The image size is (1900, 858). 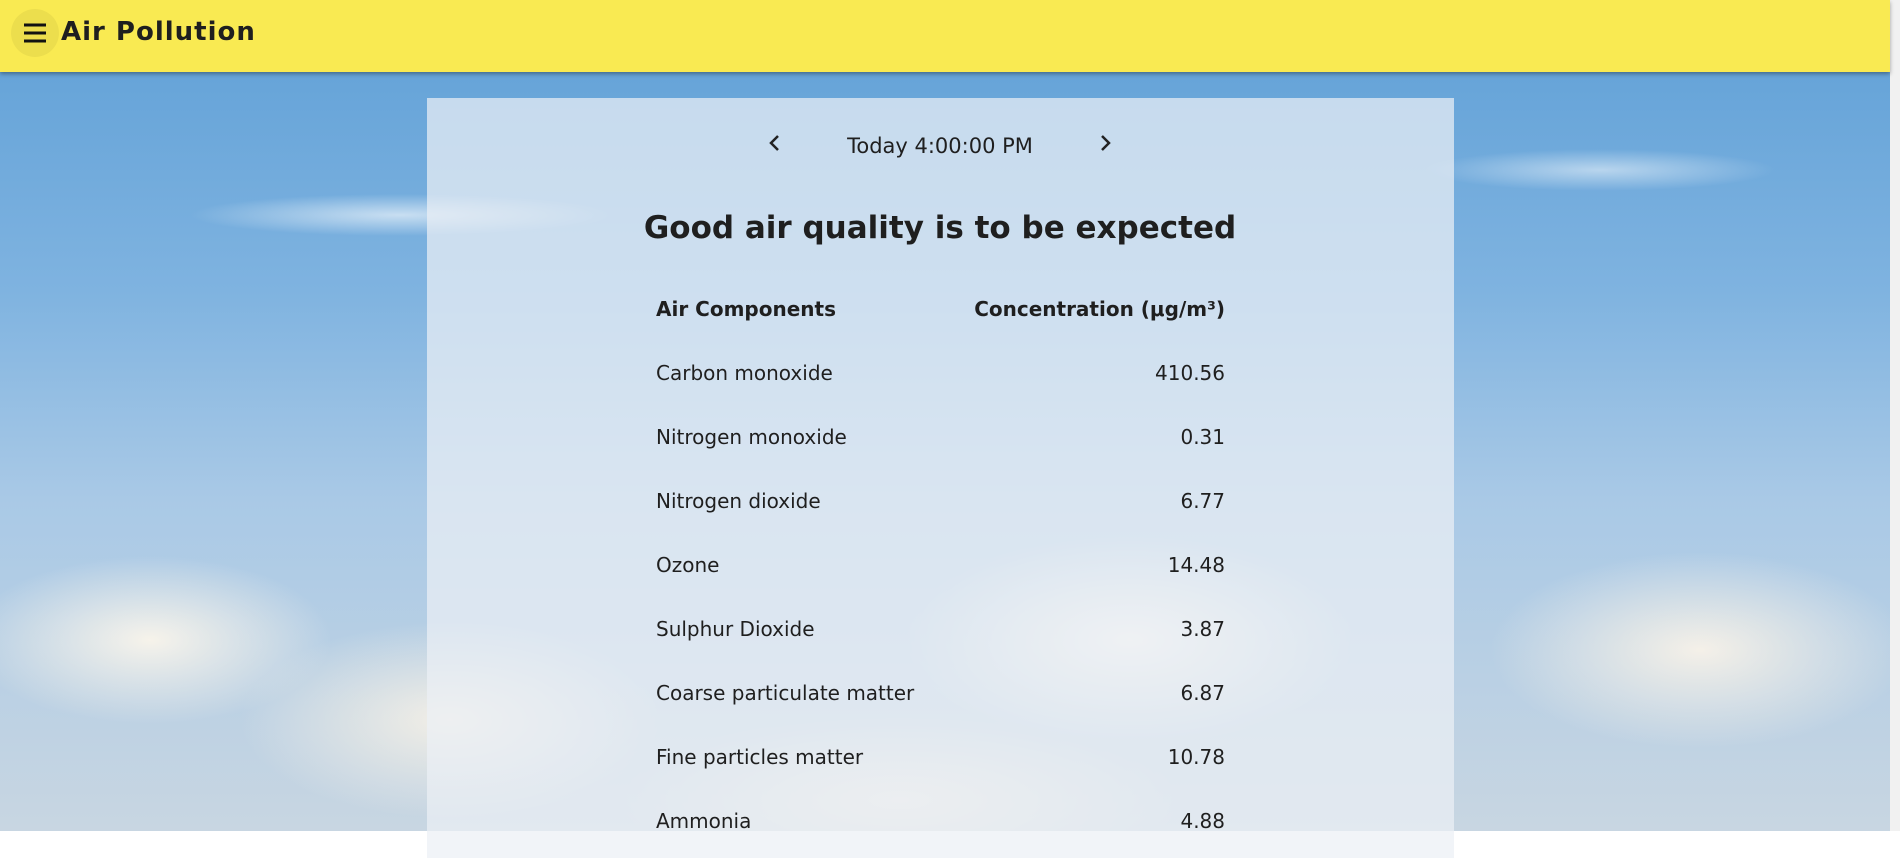 What do you see at coordinates (751, 437) in the screenshot?
I see `component-name: Nitrogen monoxide` at bounding box center [751, 437].